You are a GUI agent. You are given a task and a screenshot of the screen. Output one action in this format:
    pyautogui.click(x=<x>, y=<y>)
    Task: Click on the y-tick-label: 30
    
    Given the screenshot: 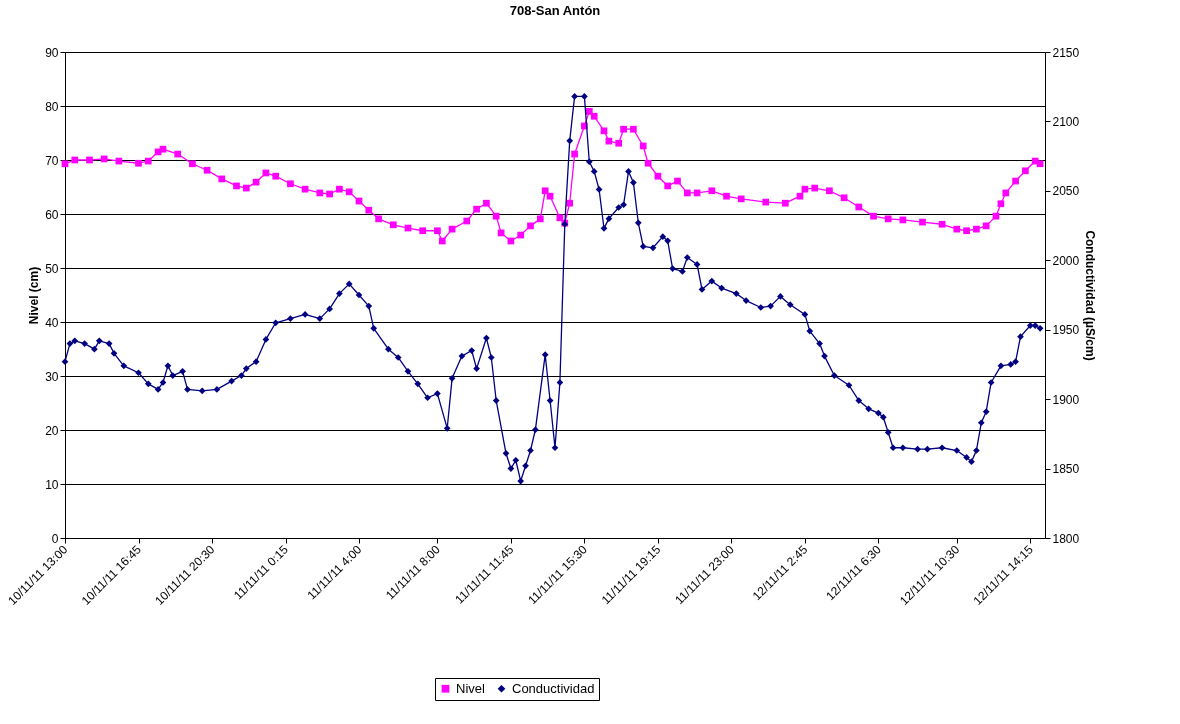 What is the action you would take?
    pyautogui.click(x=52, y=376)
    